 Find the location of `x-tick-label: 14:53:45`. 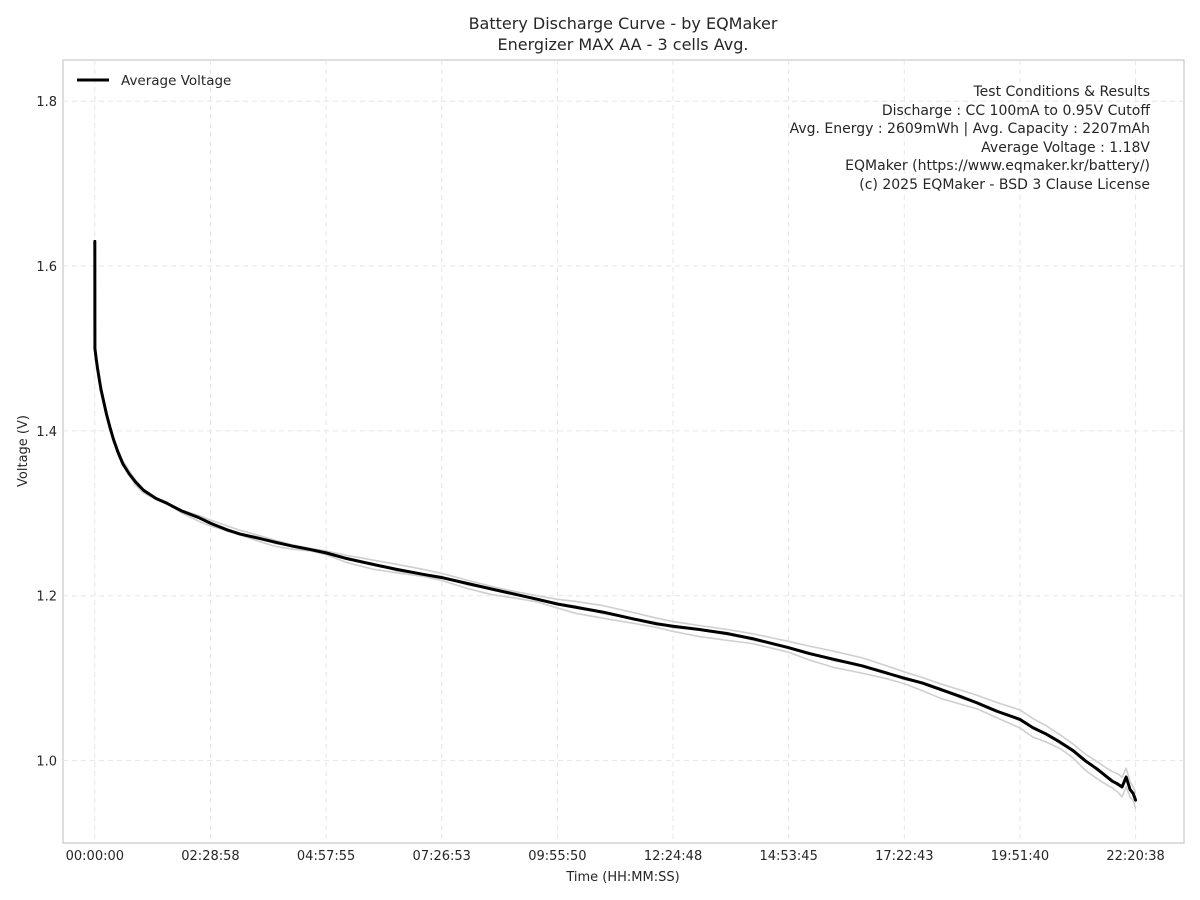

x-tick-label: 14:53:45 is located at coordinates (788, 856).